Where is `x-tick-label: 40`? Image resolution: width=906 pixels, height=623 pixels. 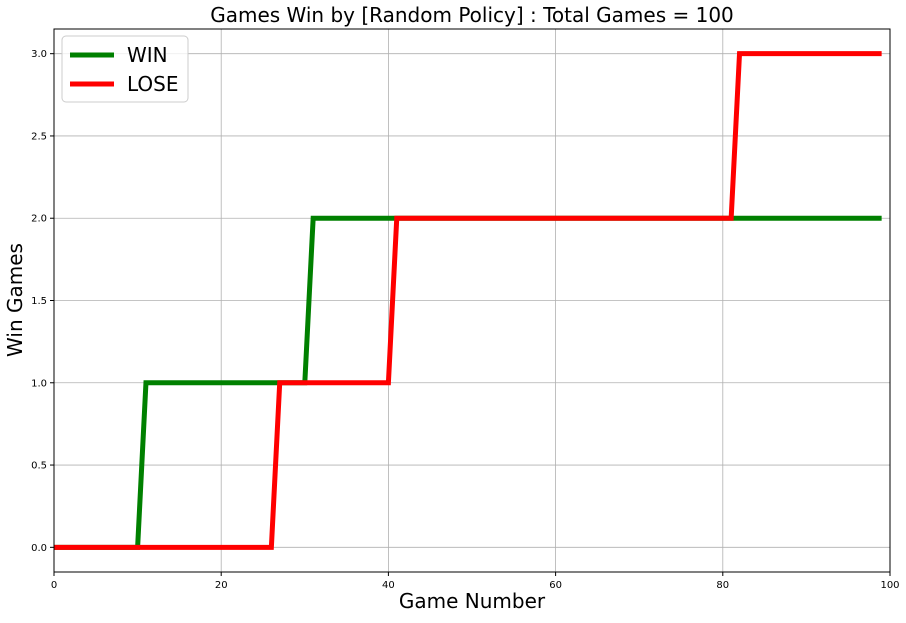 x-tick-label: 40 is located at coordinates (388, 585).